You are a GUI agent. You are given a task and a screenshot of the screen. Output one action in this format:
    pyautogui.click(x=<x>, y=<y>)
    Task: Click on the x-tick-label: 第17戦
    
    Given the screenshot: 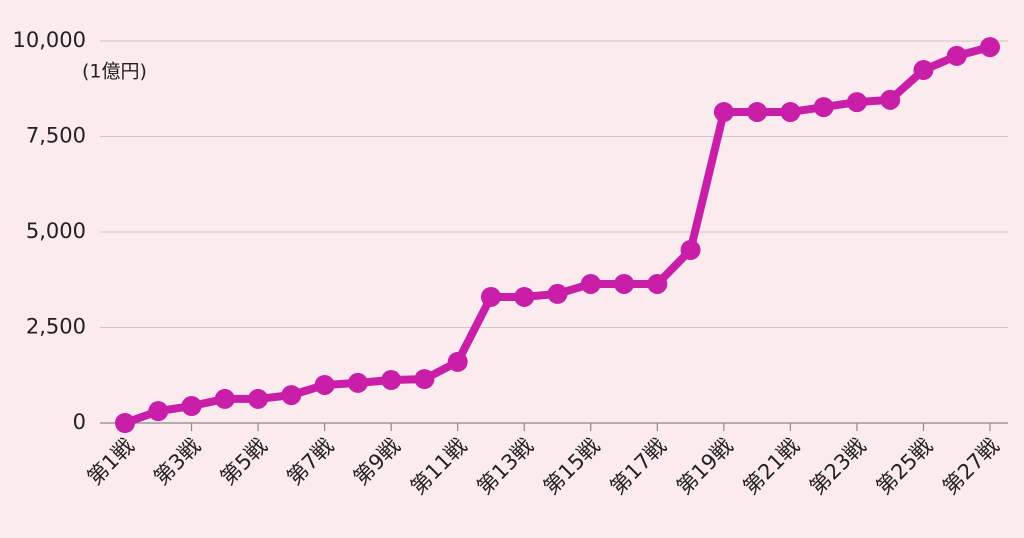 What is the action you would take?
    pyautogui.click(x=639, y=467)
    